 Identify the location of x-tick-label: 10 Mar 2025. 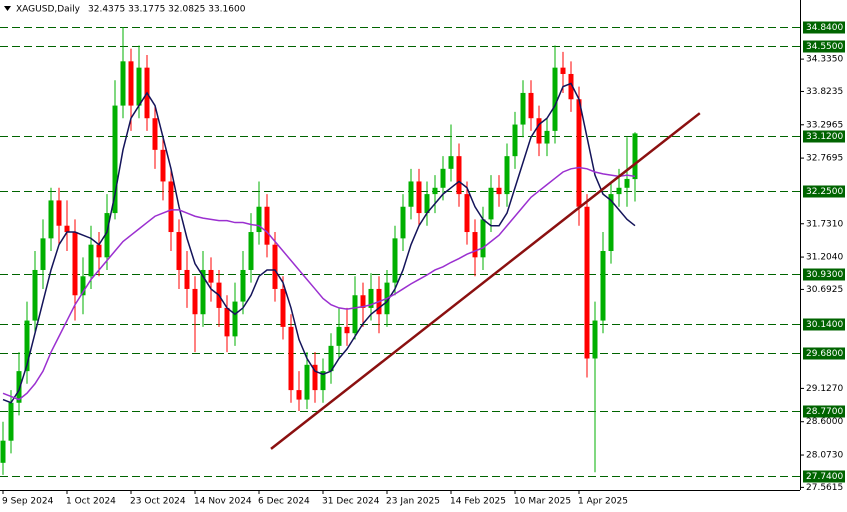
(542, 502).